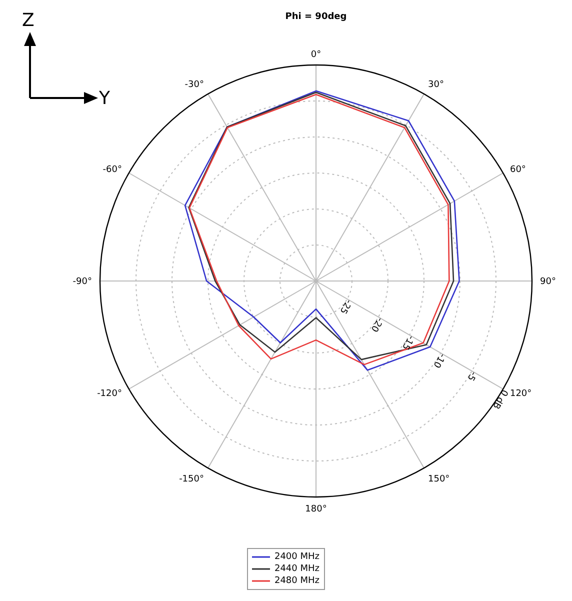 This screenshot has height=601, width=572. What do you see at coordinates (191, 479) in the screenshot?
I see `spoke-label: -150°` at bounding box center [191, 479].